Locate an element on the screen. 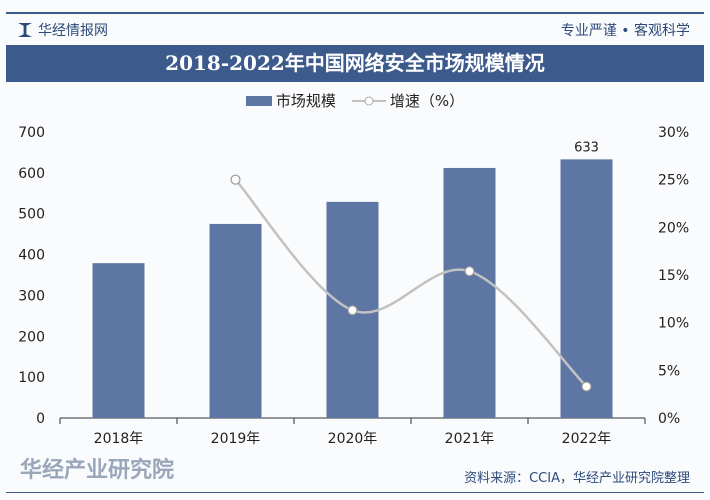 The width and height of the screenshot is (710, 500). y2-tick-label: 15% is located at coordinates (673, 276).